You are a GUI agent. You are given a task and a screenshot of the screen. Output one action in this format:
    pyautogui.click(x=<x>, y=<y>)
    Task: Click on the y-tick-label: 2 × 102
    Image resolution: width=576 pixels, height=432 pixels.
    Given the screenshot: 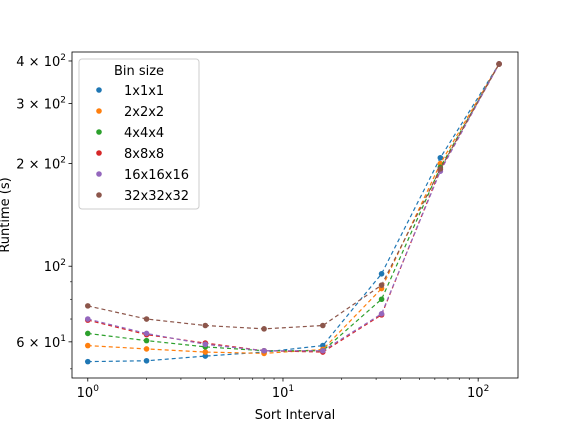 What is the action you would take?
    pyautogui.click(x=41, y=164)
    